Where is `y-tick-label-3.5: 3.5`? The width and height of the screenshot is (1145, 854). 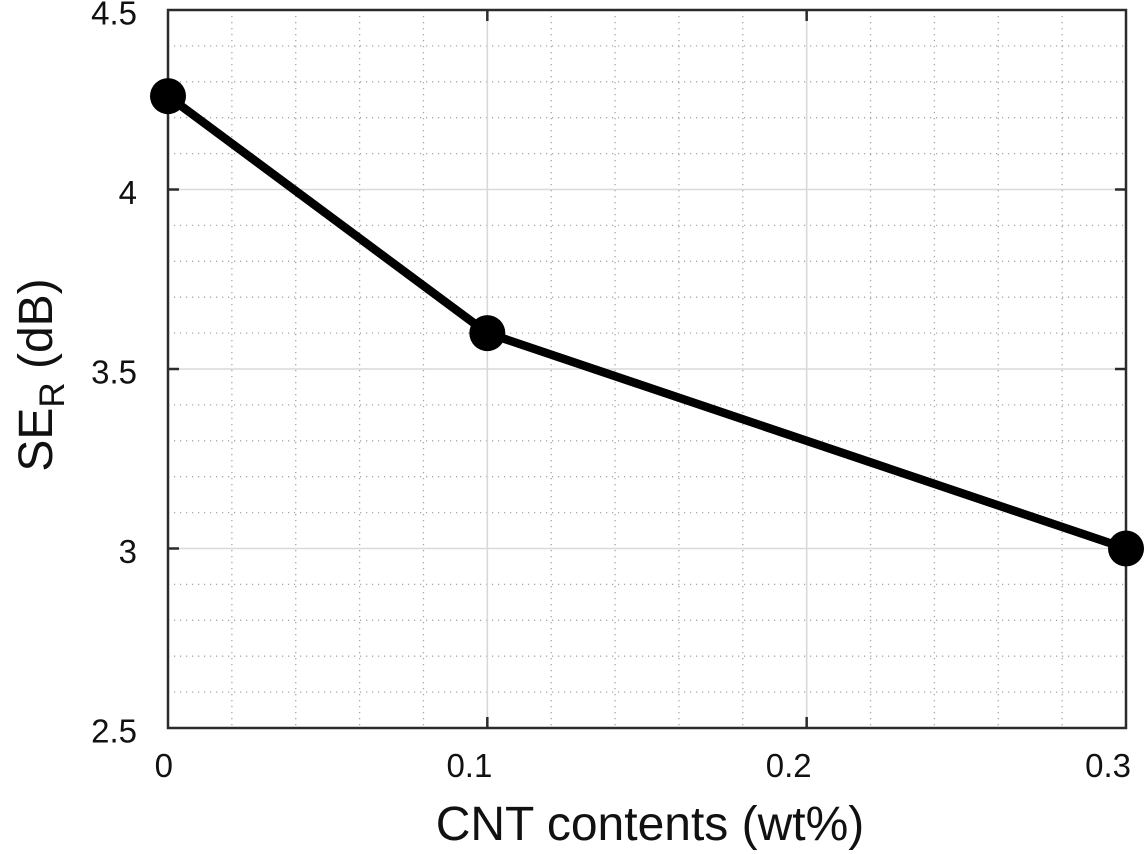 y-tick-label-3.5: 3.5 is located at coordinates (114, 372).